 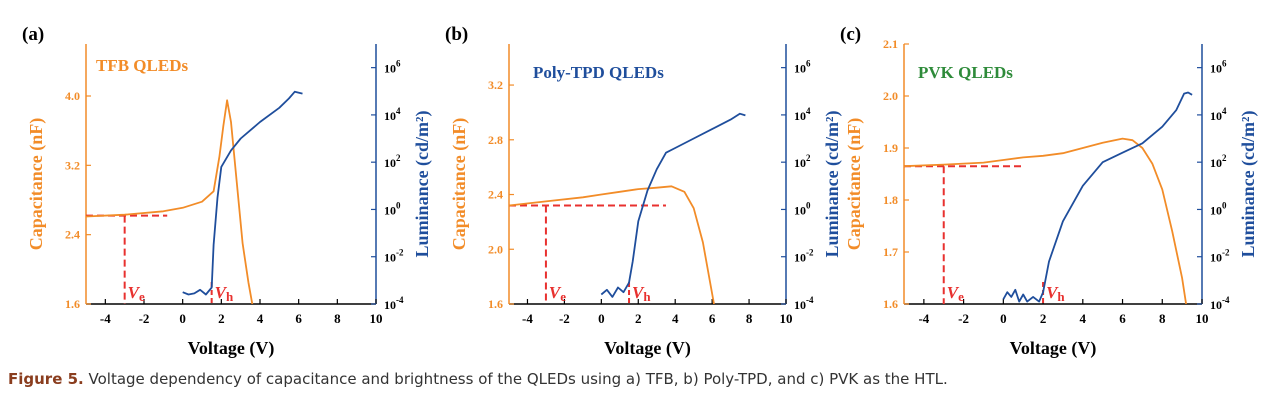 What do you see at coordinates (495, 140) in the screenshot?
I see `left-tick-label: 2.8` at bounding box center [495, 140].